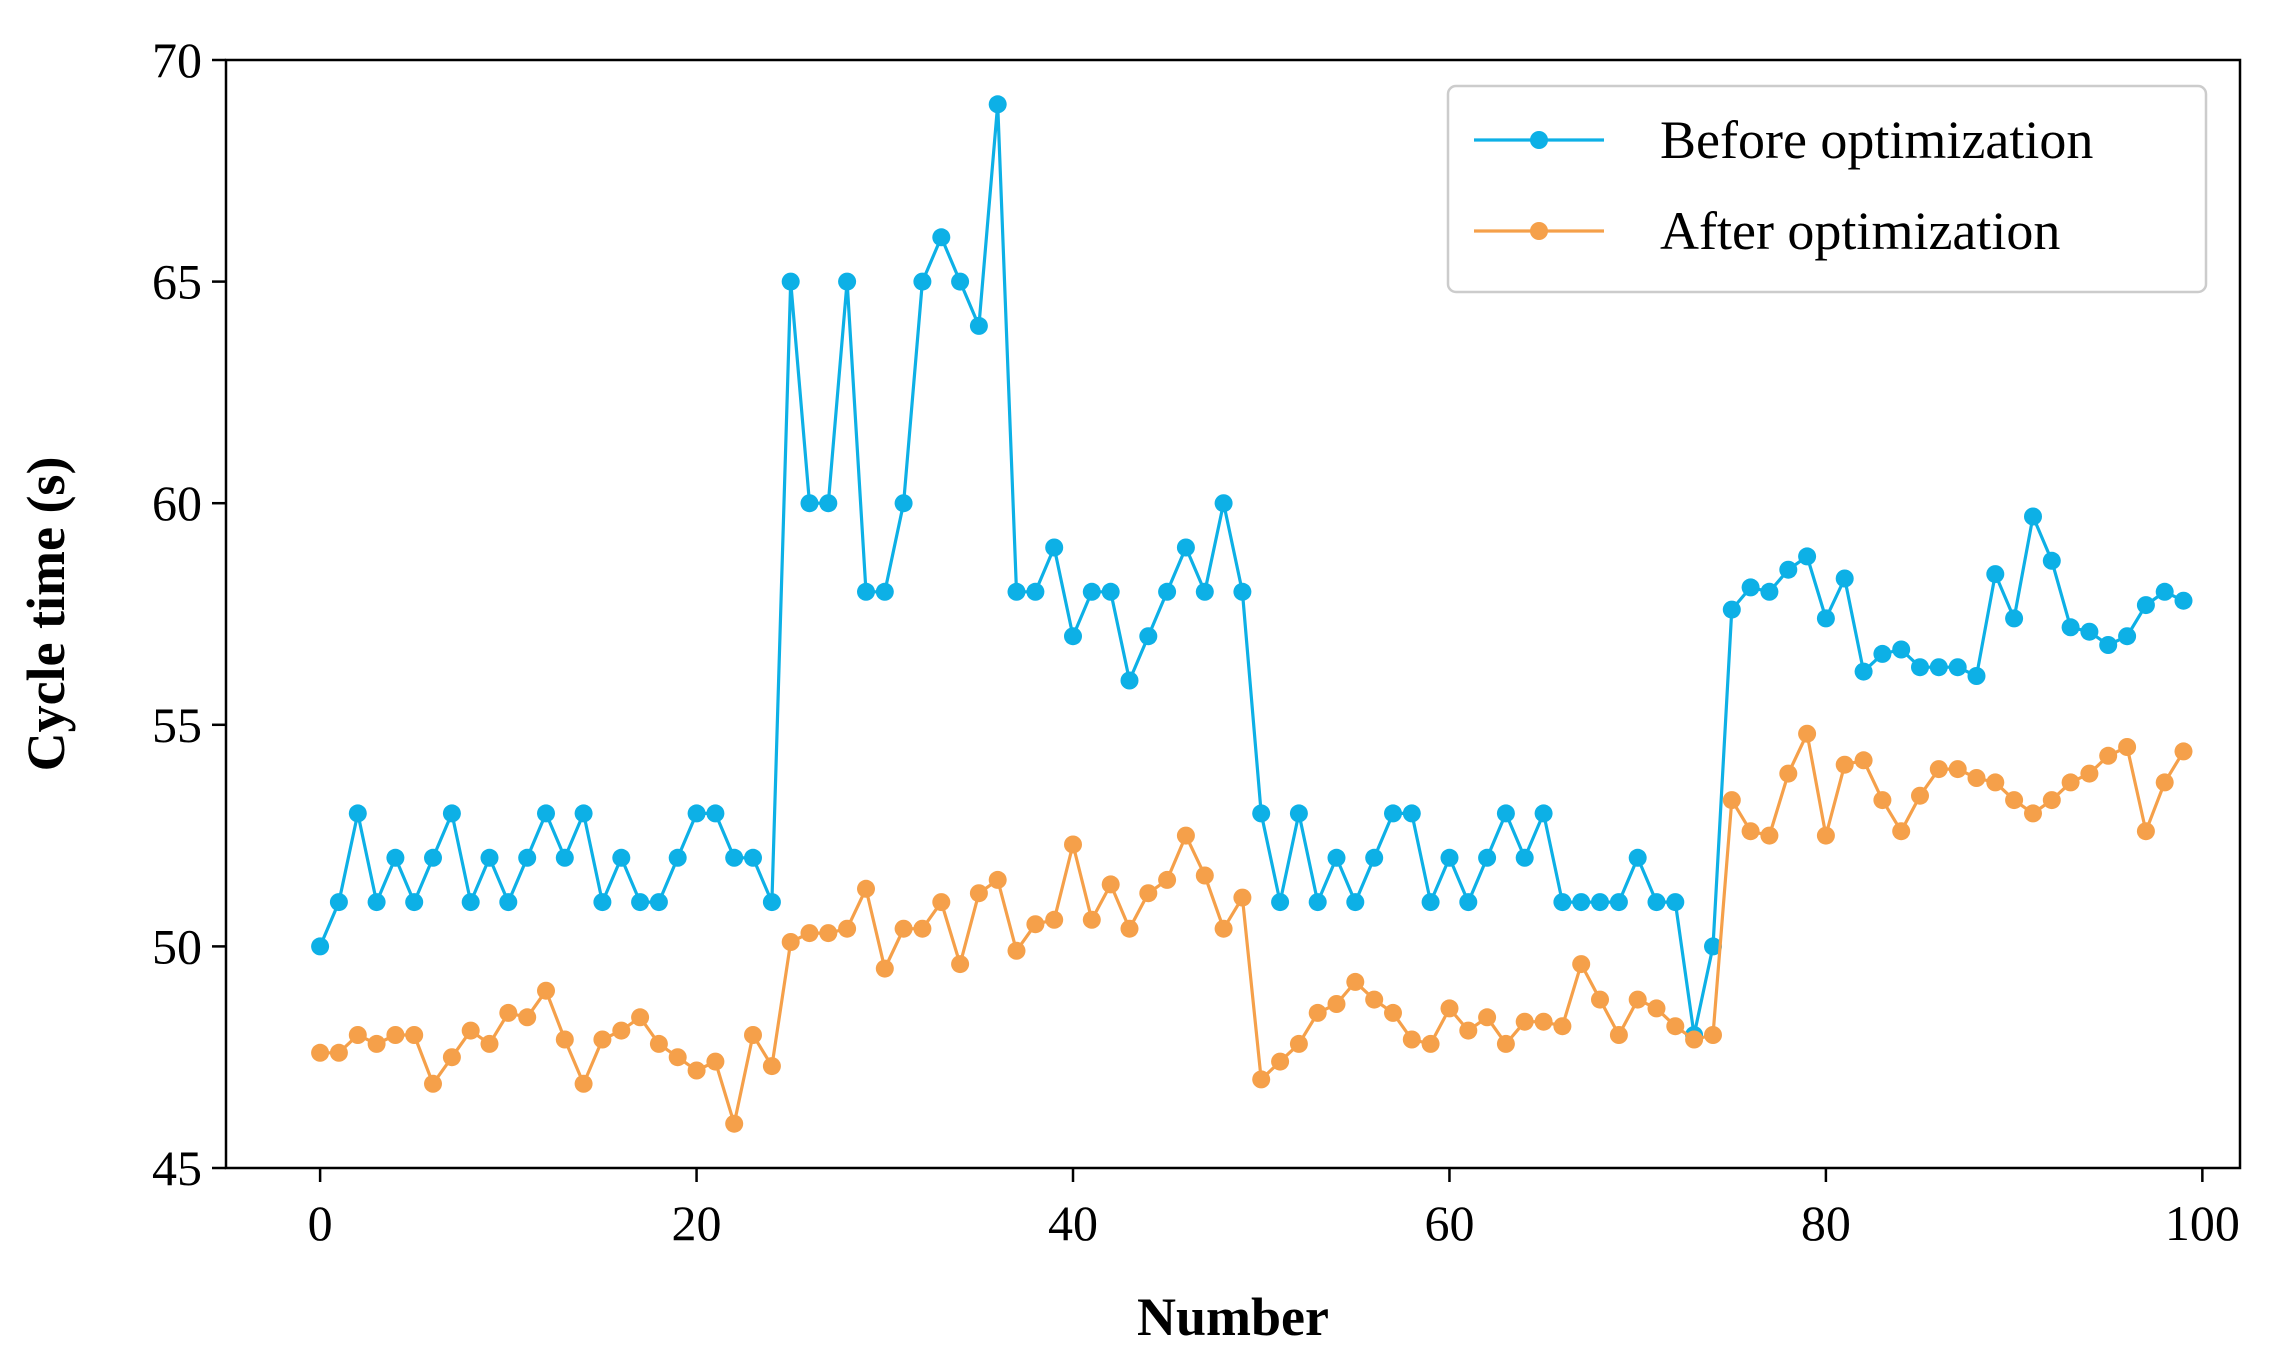 This screenshot has height=1363, width=2270. I want to click on legend-entry-1: Before optimization, so click(1783, 140).